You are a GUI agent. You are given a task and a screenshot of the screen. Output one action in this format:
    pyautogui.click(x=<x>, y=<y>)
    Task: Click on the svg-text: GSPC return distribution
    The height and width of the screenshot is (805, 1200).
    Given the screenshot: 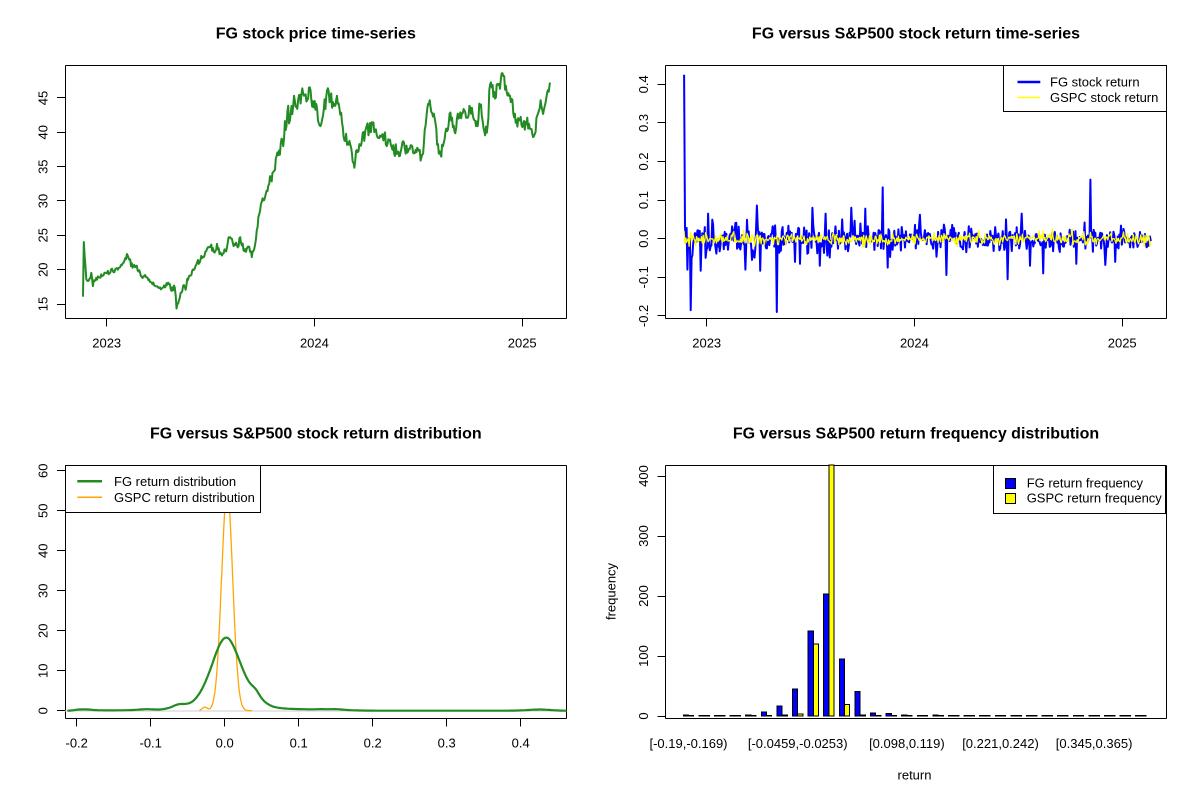 What is the action you would take?
    pyautogui.click(x=184, y=497)
    